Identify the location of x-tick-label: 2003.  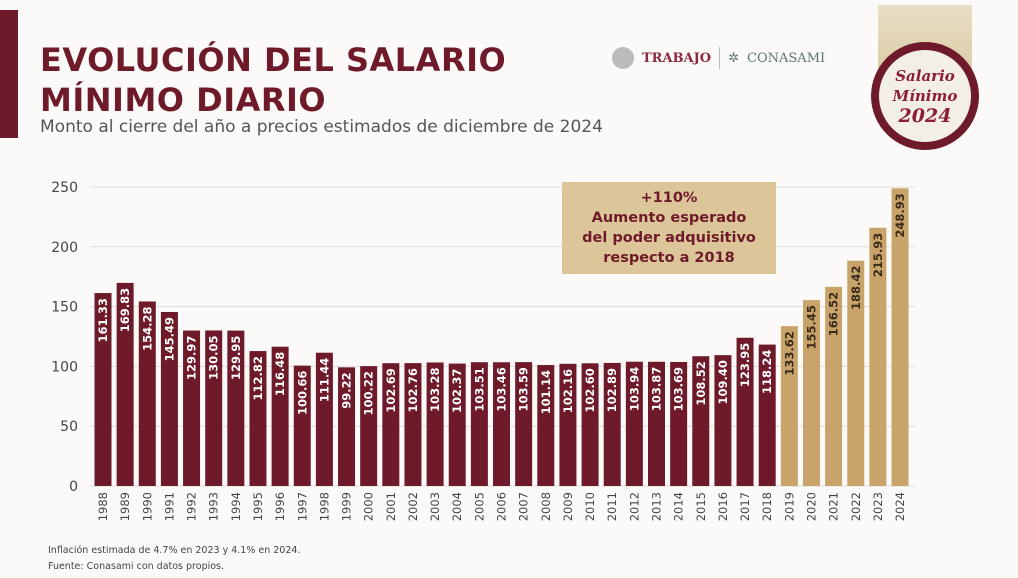
(435, 506).